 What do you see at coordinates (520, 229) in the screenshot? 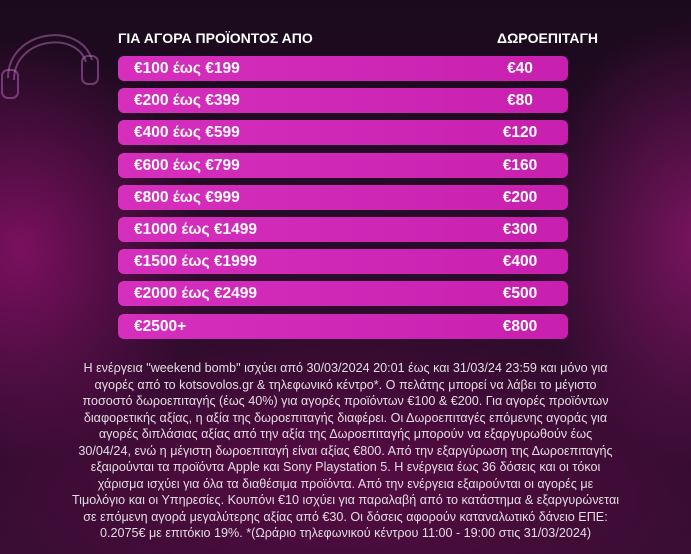
I see `gift-value: €300` at bounding box center [520, 229].